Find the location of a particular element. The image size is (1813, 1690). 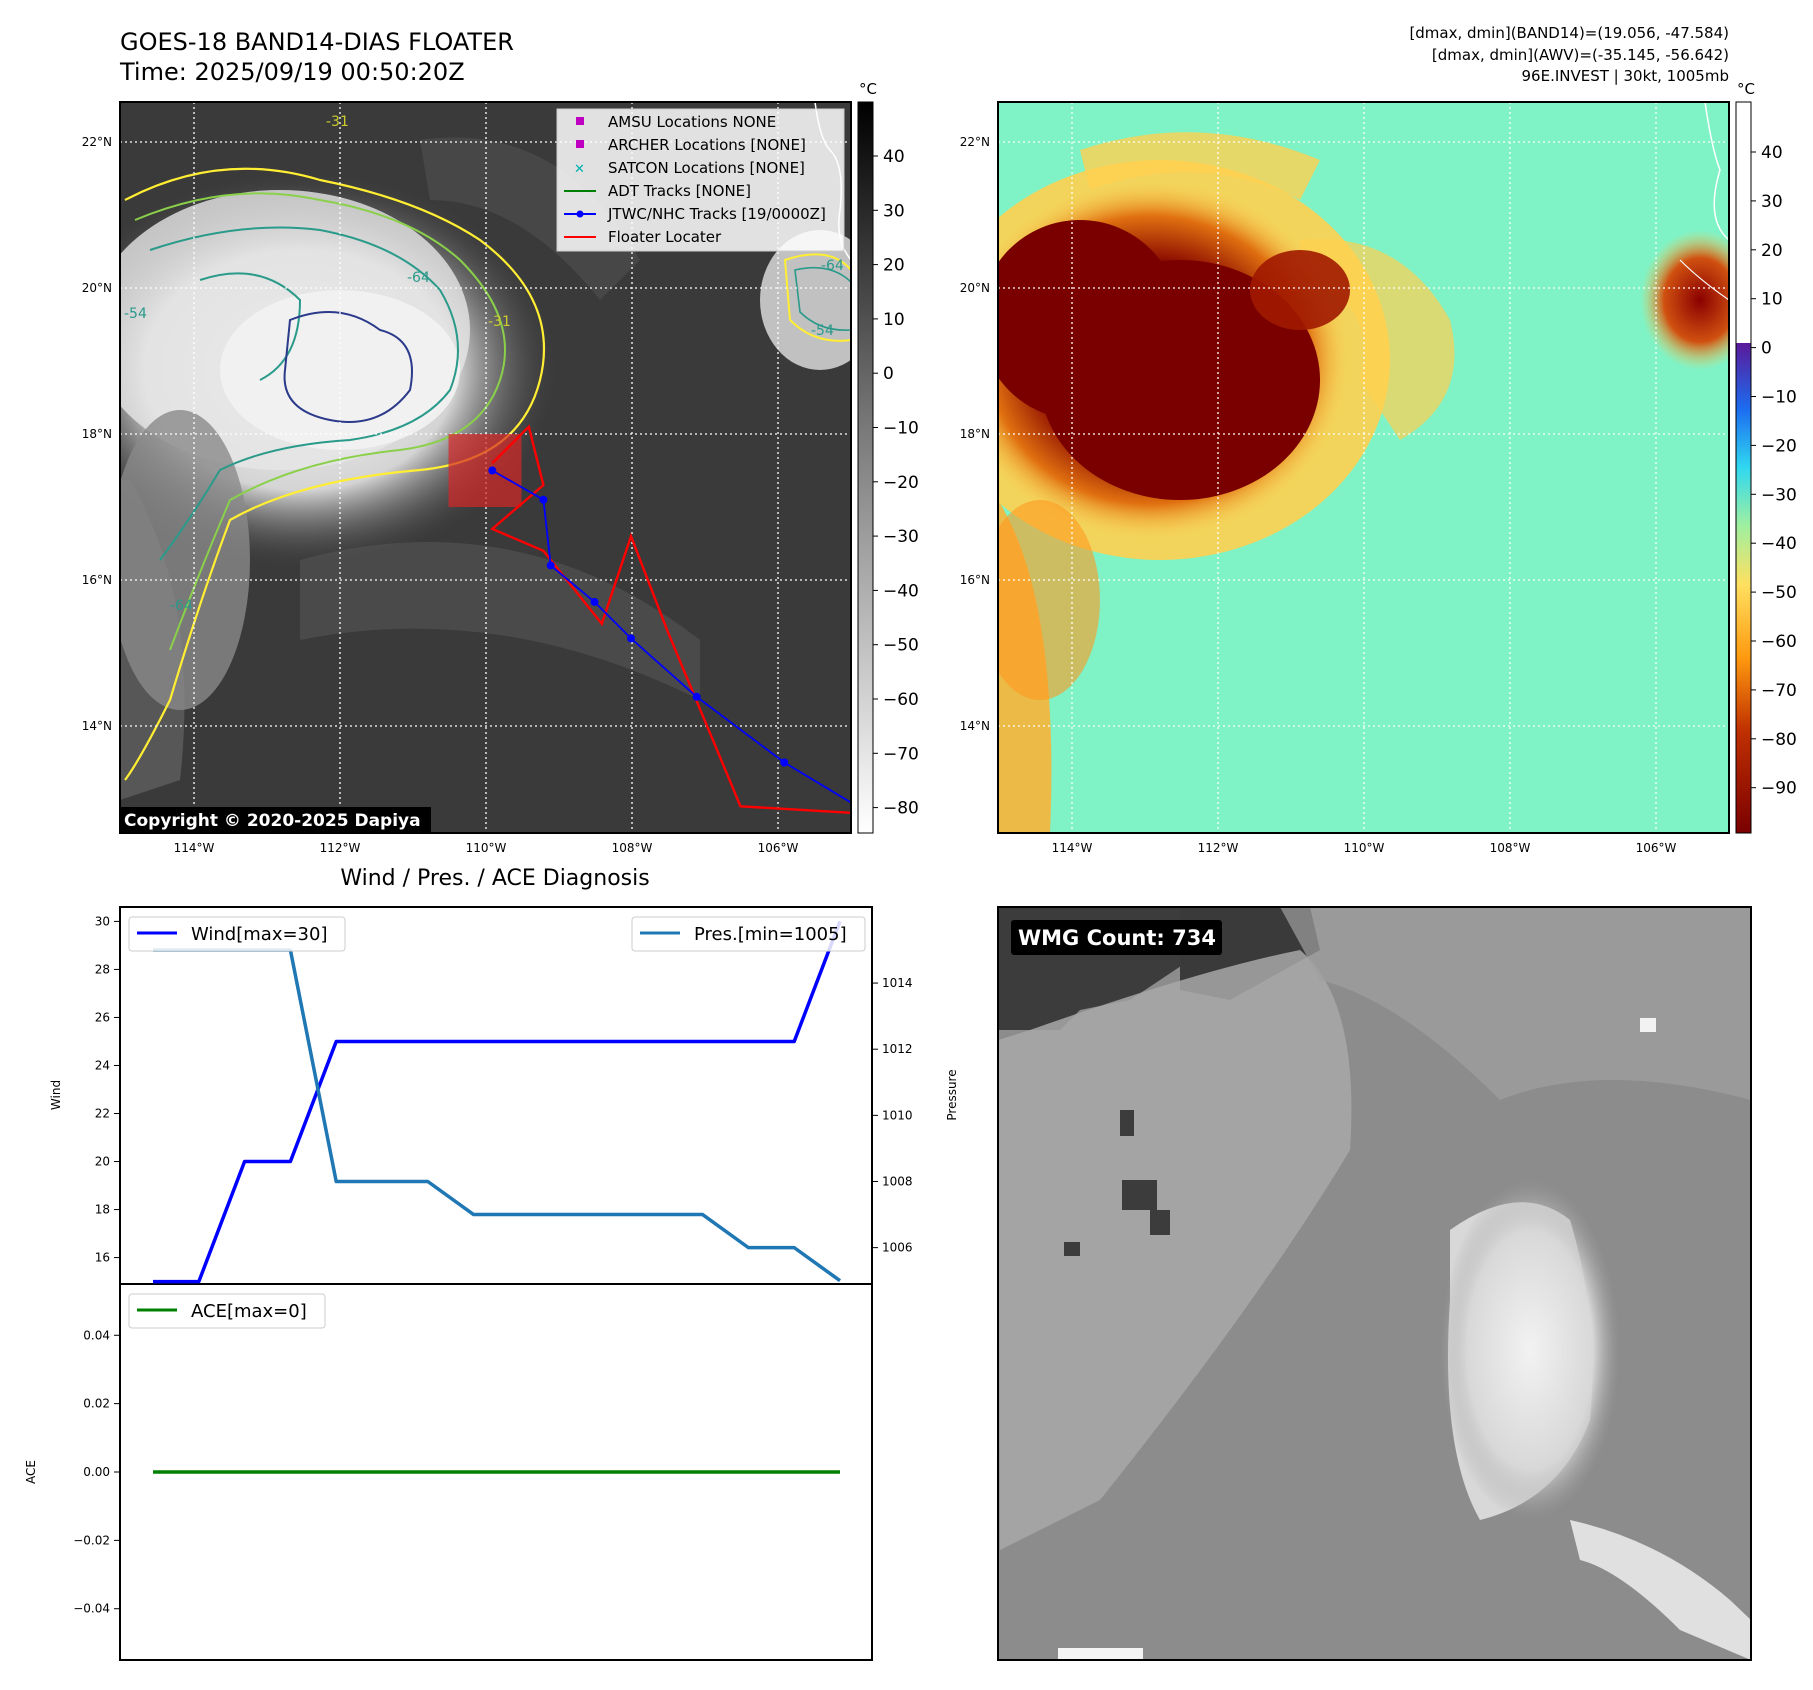

axis-tick-label: 0.02 is located at coordinates (96, 1404).